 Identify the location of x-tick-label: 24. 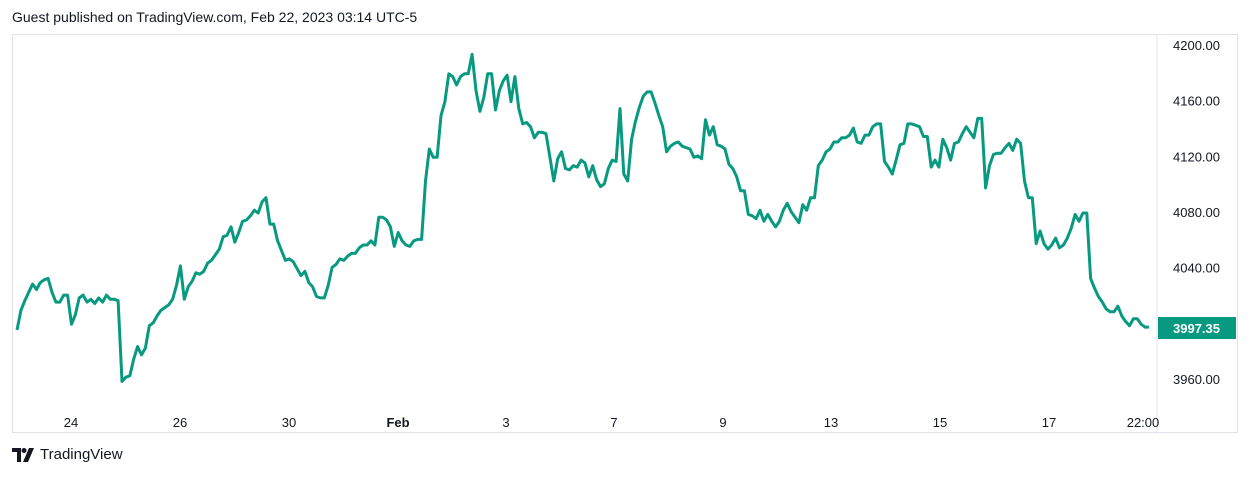
(71, 422).